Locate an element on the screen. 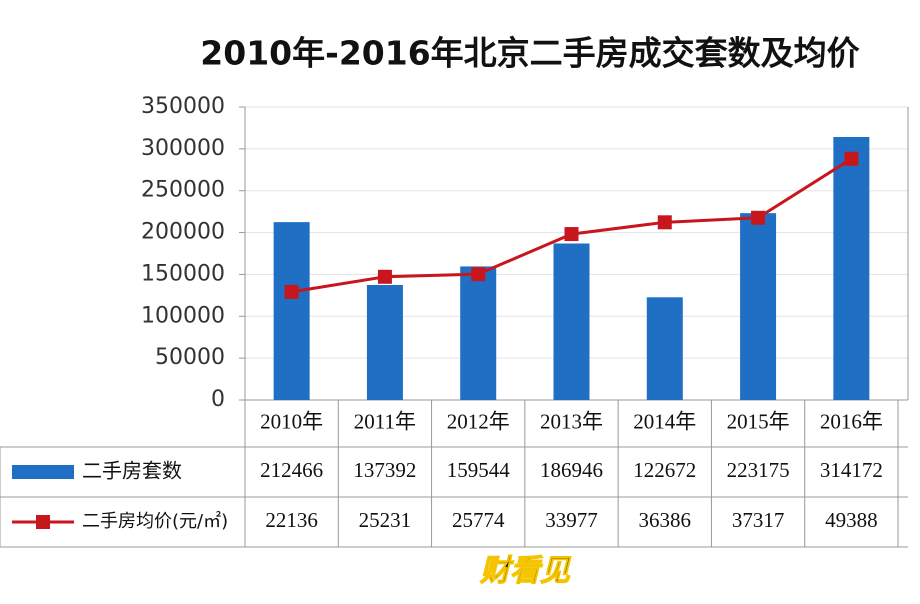 The width and height of the screenshot is (920, 604). table-value: 186946 is located at coordinates (571, 470).